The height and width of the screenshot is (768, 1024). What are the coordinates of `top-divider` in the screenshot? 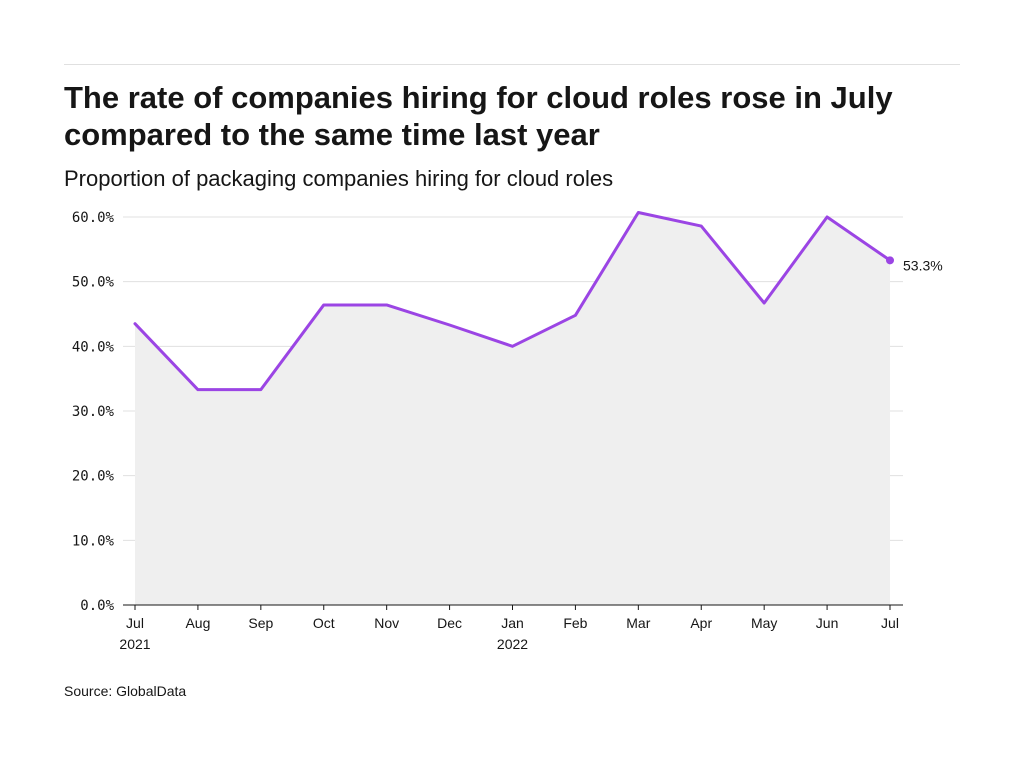 It's located at (512, 64).